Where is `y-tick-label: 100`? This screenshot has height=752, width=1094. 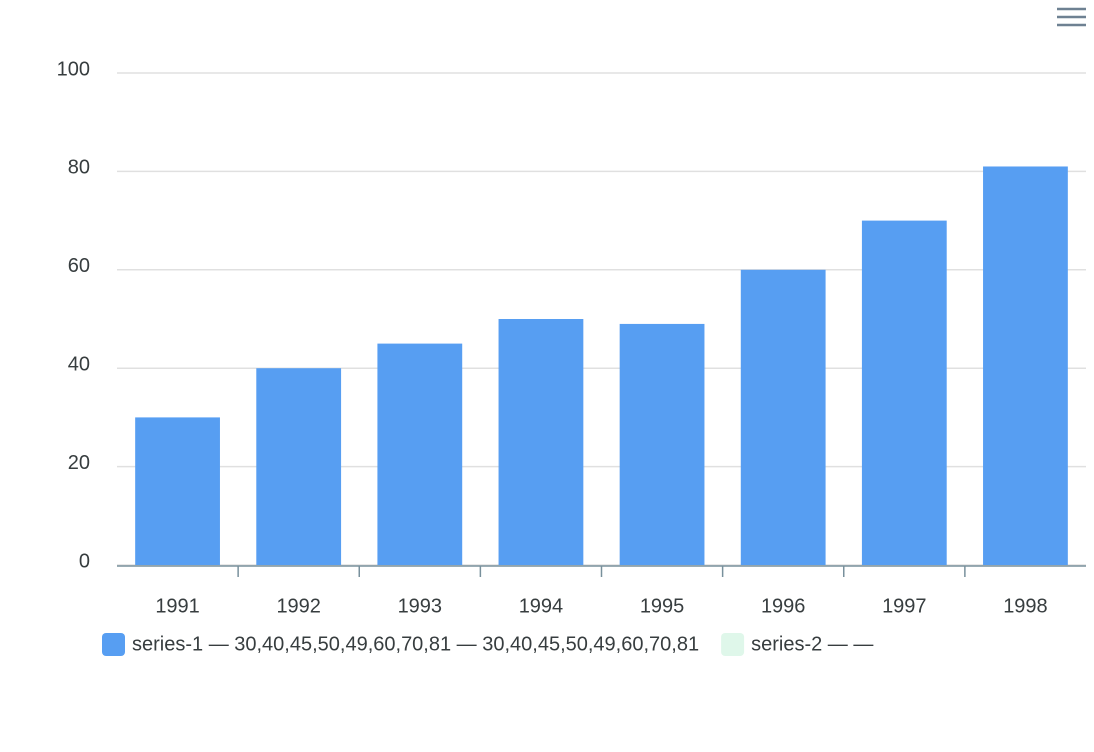 y-tick-label: 100 is located at coordinates (73, 69).